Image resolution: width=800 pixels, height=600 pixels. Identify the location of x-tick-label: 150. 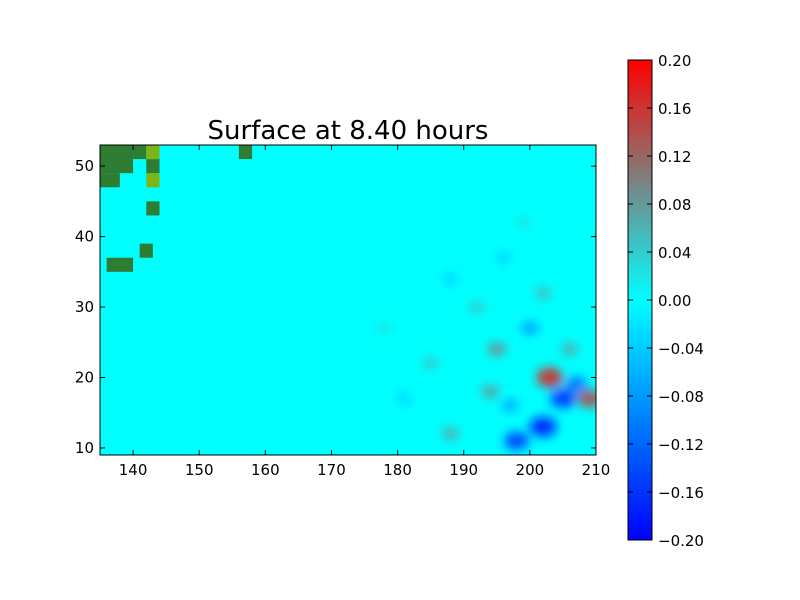
(199, 470).